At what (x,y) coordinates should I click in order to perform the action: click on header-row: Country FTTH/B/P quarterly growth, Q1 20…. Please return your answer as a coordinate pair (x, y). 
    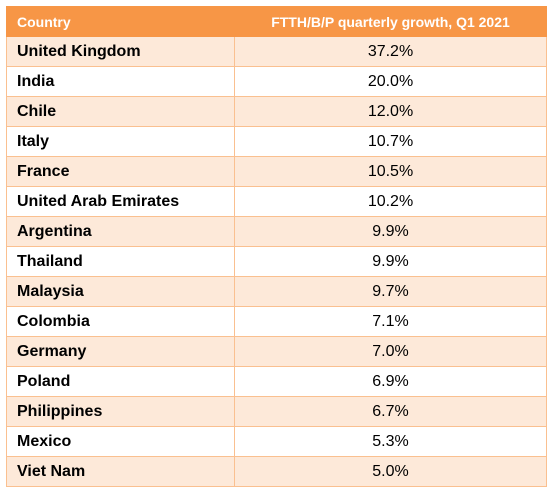
    Looking at the image, I should click on (276, 21).